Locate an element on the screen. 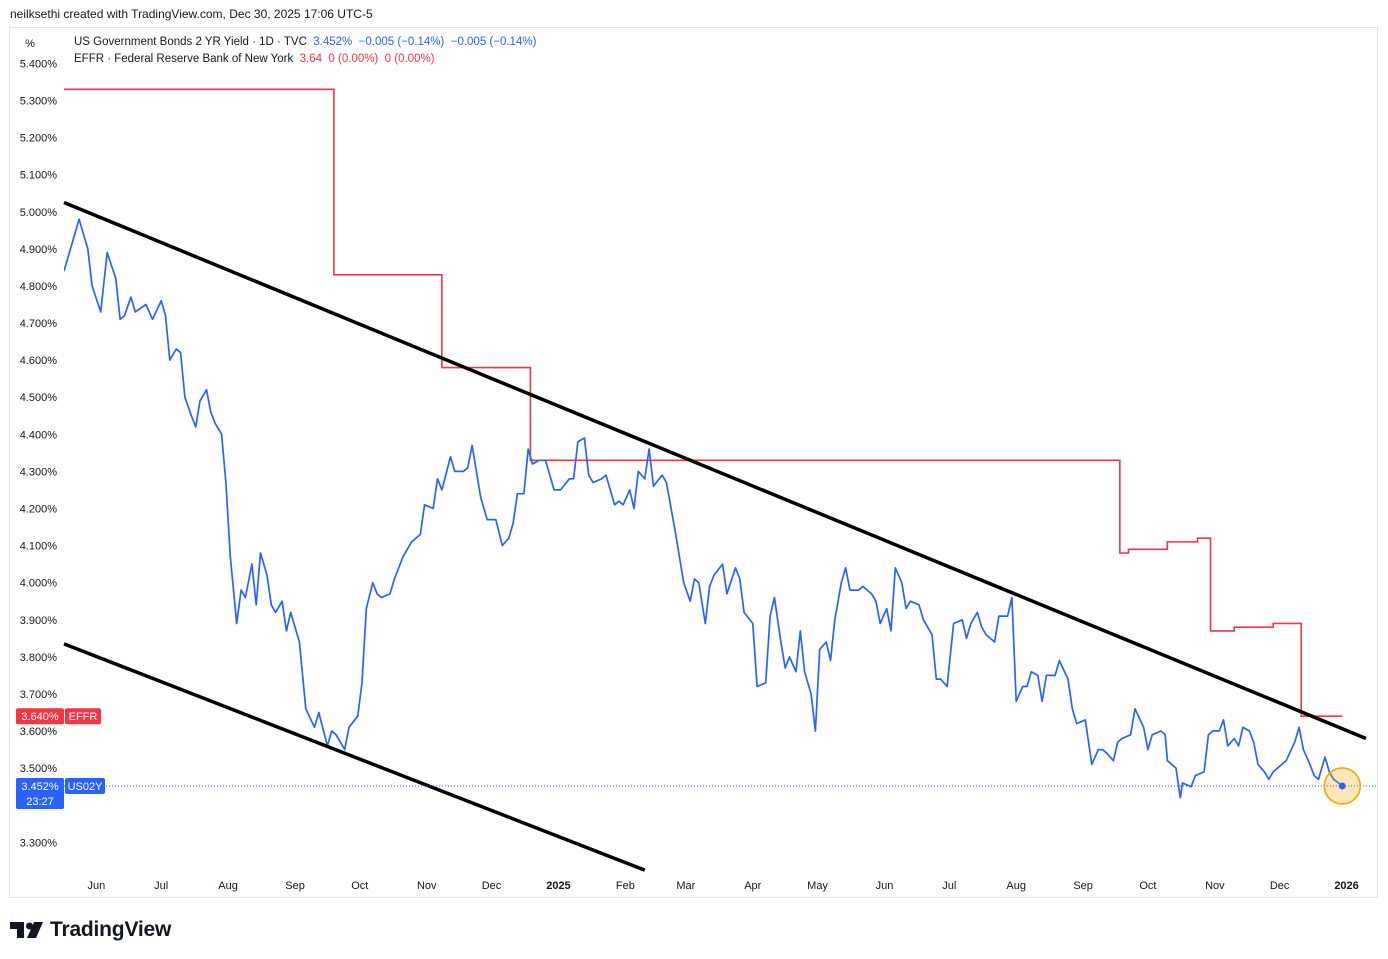  us02y-ticker-badge is located at coordinates (85, 785).